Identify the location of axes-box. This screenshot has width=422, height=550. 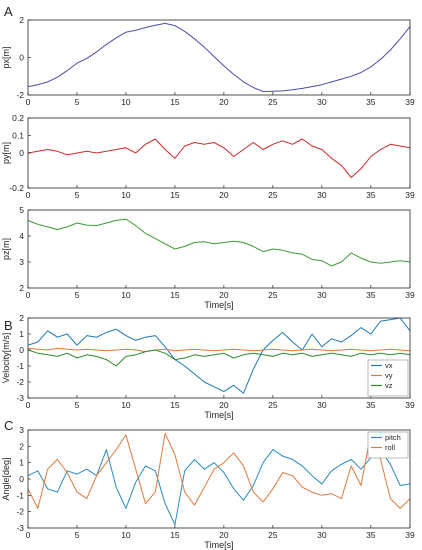
(219, 358).